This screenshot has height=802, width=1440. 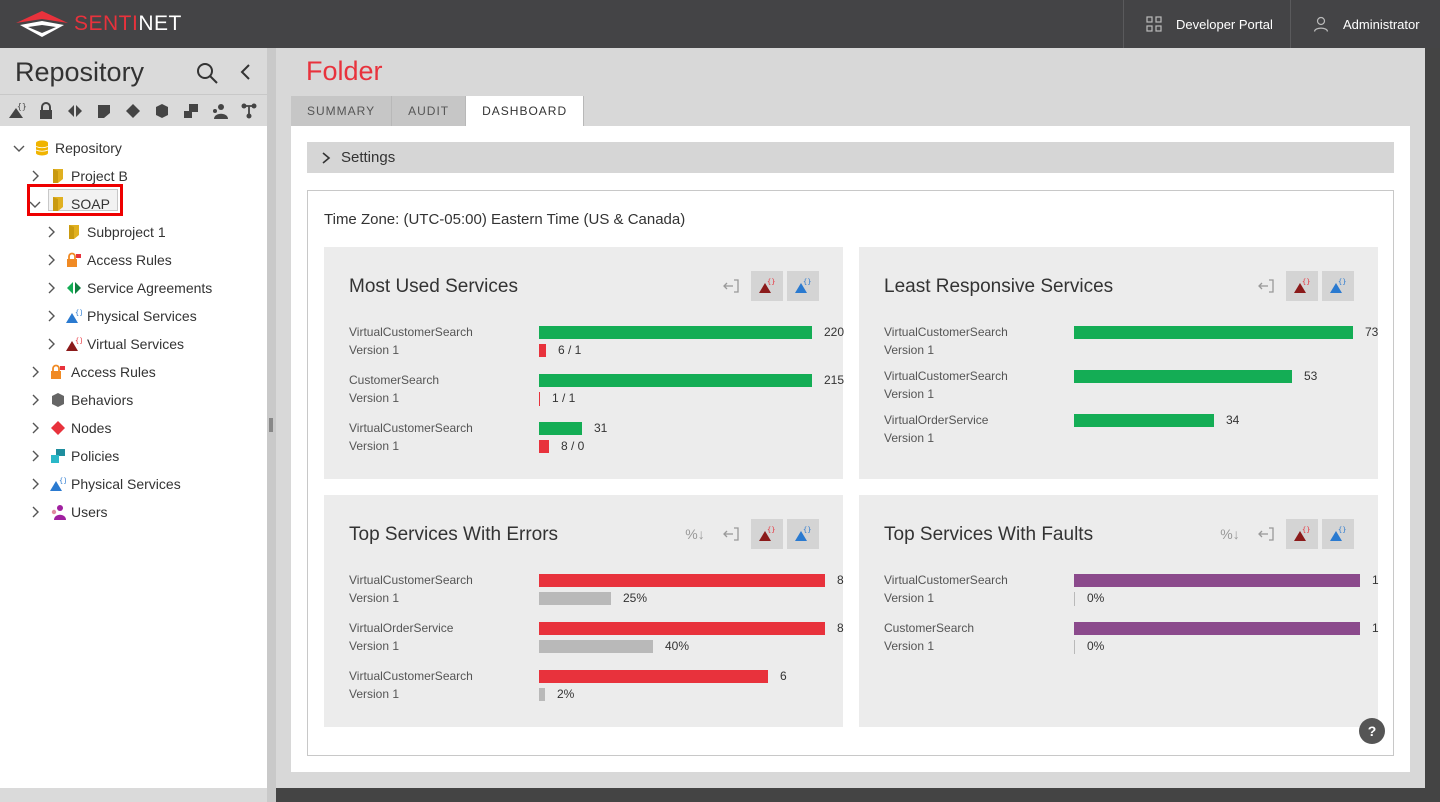 What do you see at coordinates (246, 72) in the screenshot?
I see `collapse-sidebar-icon` at bounding box center [246, 72].